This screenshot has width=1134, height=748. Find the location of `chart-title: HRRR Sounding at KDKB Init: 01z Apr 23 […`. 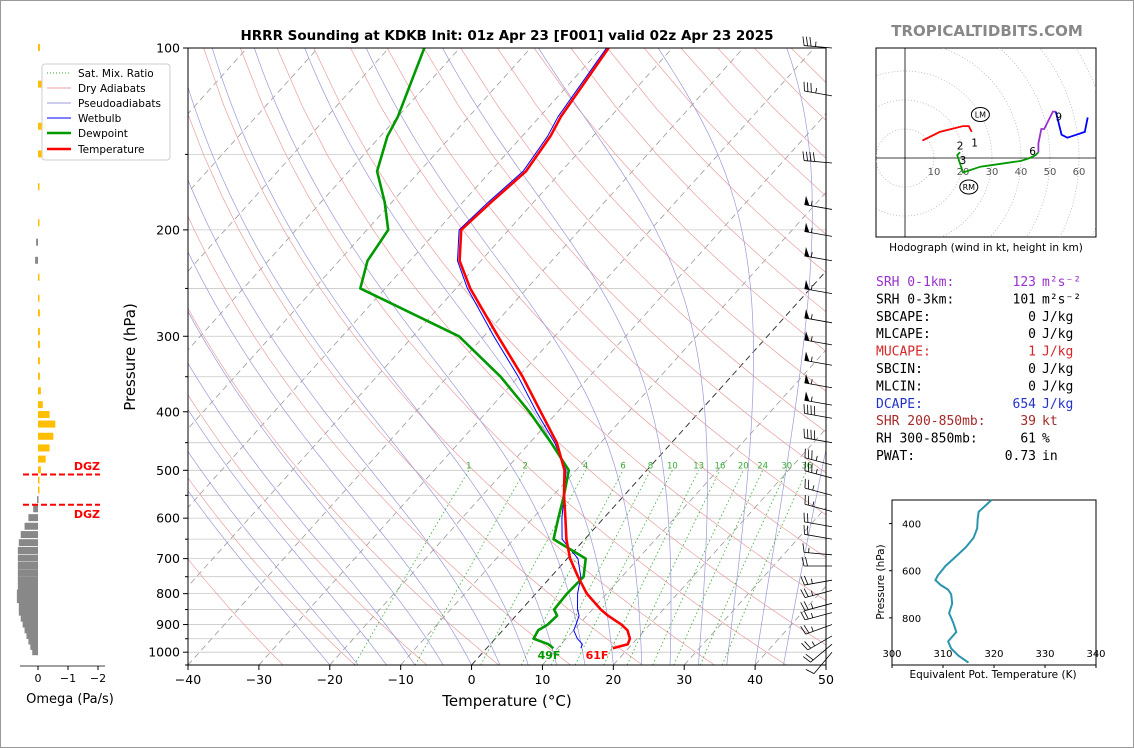

chart-title: HRRR Sounding at KDKB Init: 01z Apr 23 [… is located at coordinates (506, 36).